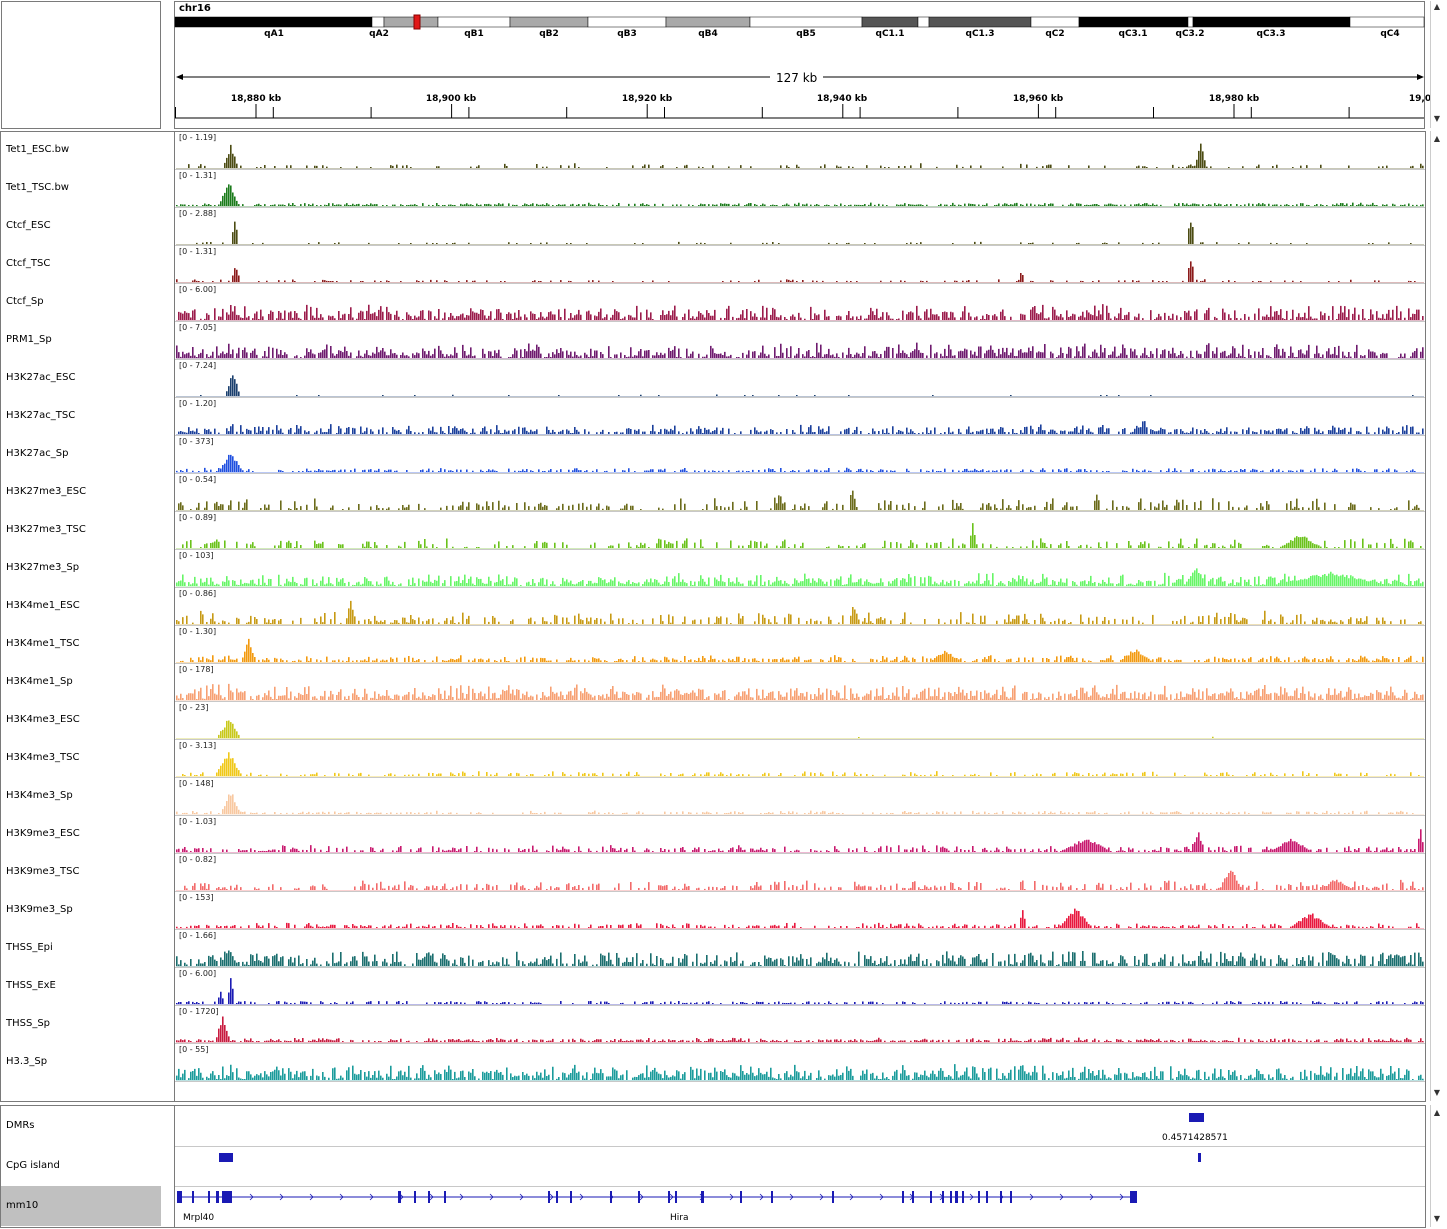  I want to click on track-name: Ctcf_Sp, so click(25, 301).